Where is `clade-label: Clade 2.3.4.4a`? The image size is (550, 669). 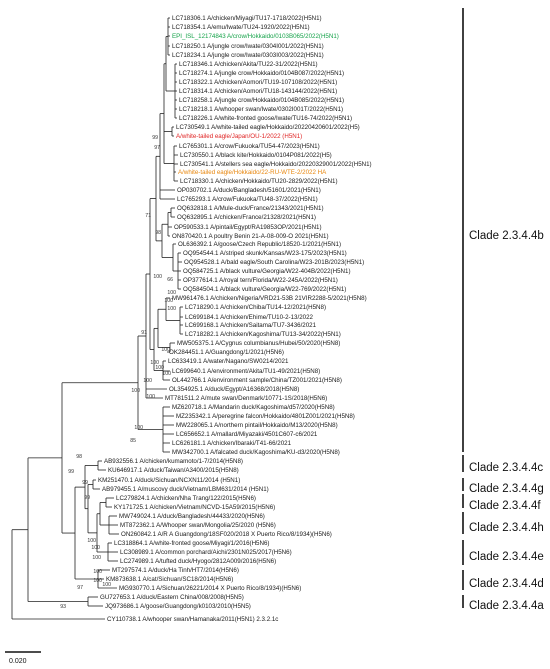 clade-label: Clade 2.3.4.4a is located at coordinates (506, 606).